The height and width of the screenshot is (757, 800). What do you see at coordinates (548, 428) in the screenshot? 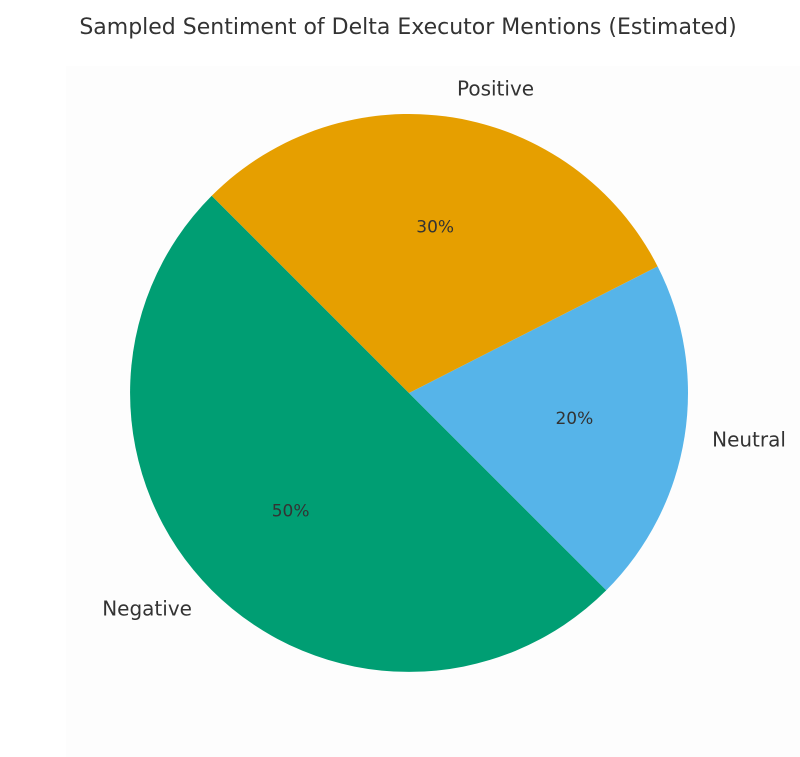
I see `pie-slice-neutral` at bounding box center [548, 428].